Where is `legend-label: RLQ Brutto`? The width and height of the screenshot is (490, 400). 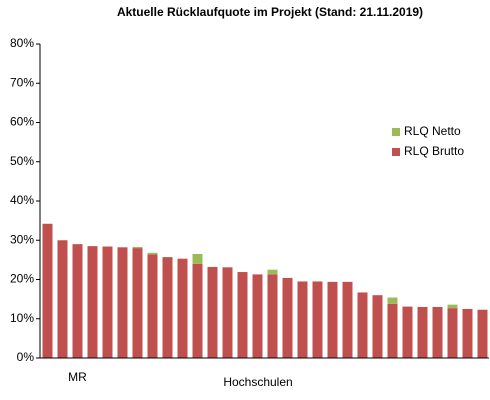 legend-label: RLQ Brutto is located at coordinates (434, 151).